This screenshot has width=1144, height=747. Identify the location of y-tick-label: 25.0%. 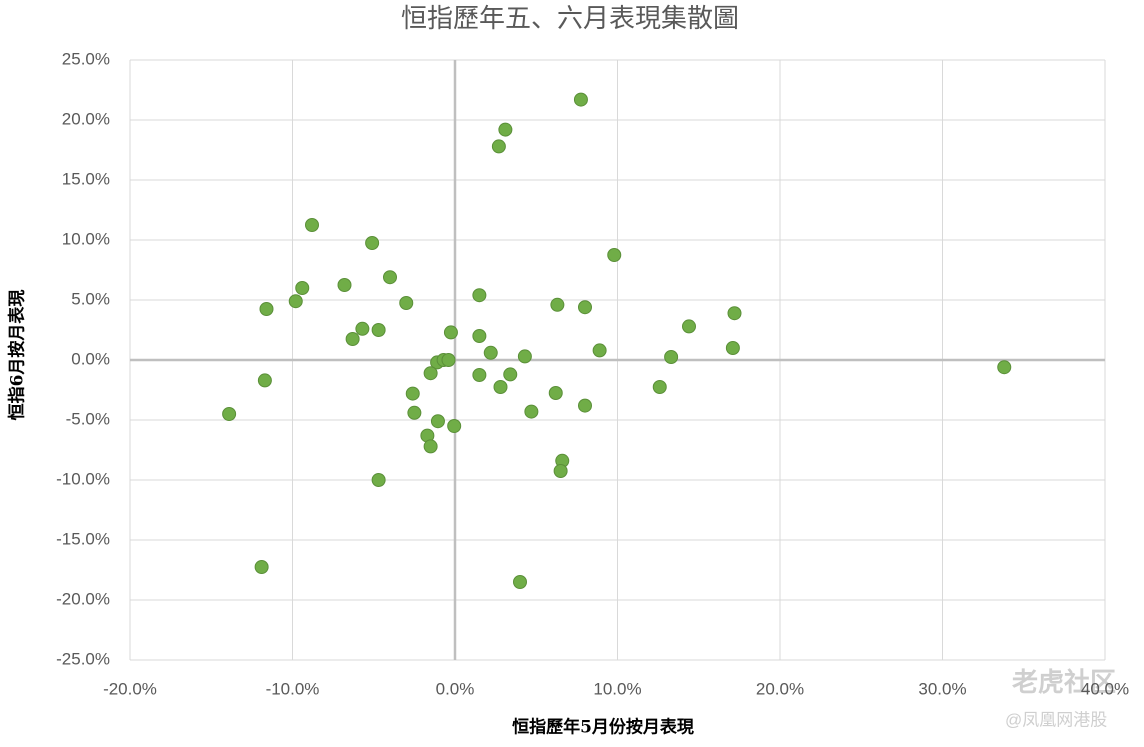
(86, 58).